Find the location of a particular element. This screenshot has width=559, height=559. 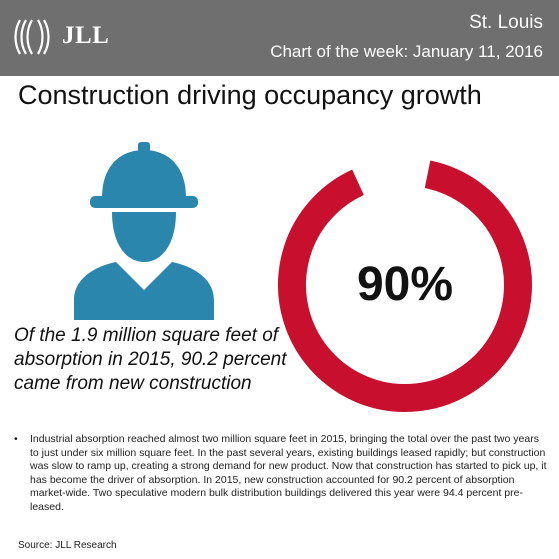

jll-logo: JLL is located at coordinates (61, 37).